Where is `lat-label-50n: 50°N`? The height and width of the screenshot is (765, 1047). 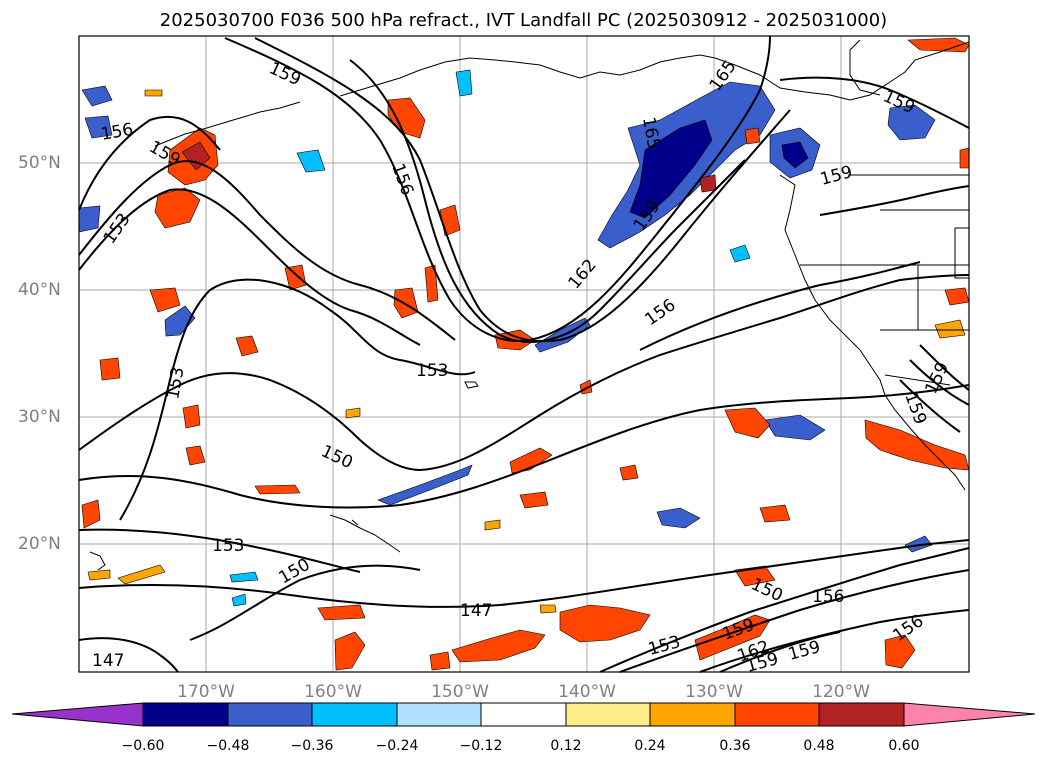
lat-label-50n: 50°N is located at coordinates (39, 163).